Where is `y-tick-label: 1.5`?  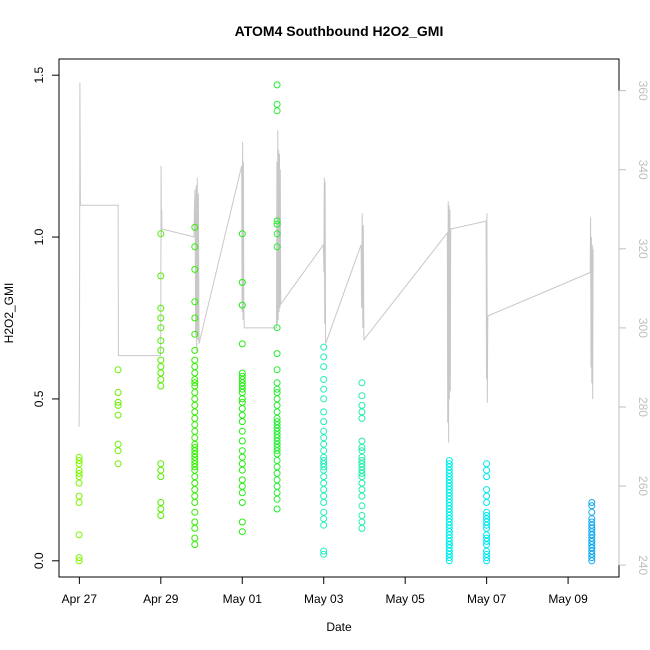
y-tick-label: 1.5 is located at coordinates (39, 75).